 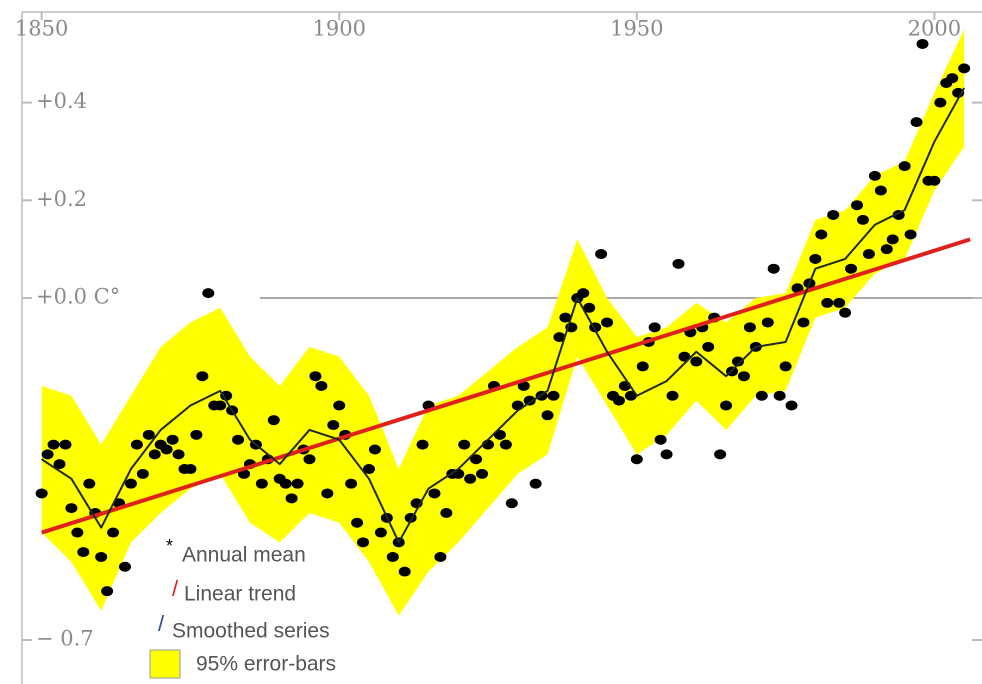 What do you see at coordinates (41, 29) in the screenshot?
I see `x-tick-label: 1850` at bounding box center [41, 29].